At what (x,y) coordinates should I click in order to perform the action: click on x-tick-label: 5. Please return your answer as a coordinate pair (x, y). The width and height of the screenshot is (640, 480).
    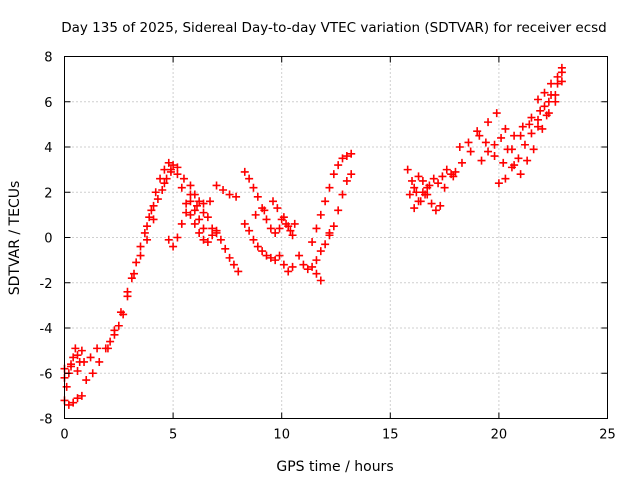
    Looking at the image, I should click on (173, 435).